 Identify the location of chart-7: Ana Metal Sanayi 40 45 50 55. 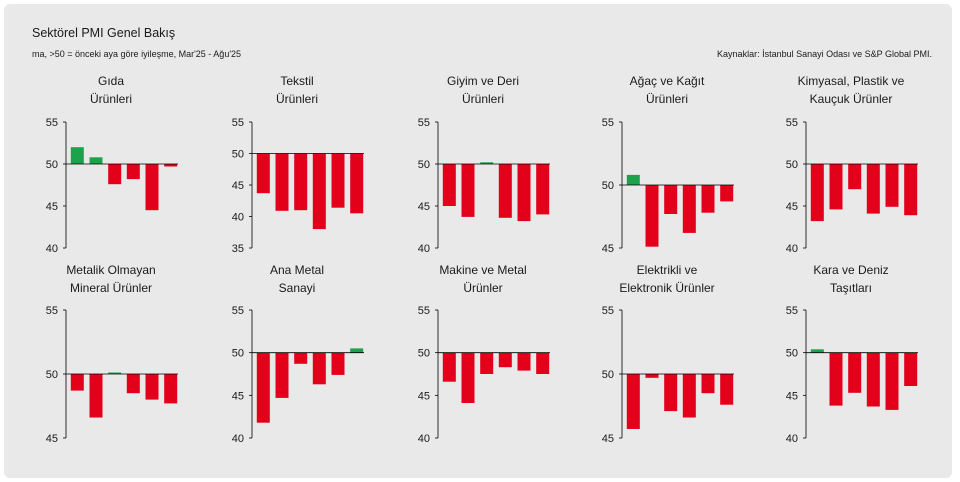
(298, 354).